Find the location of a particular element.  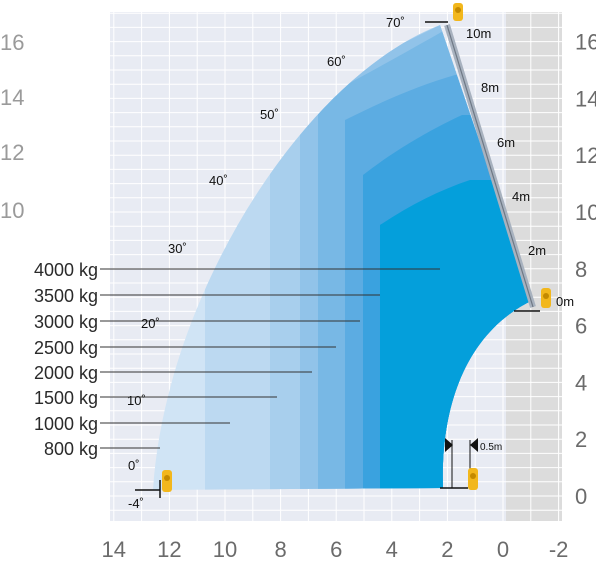

left-cut-label-16: 16 is located at coordinates (12, 42).